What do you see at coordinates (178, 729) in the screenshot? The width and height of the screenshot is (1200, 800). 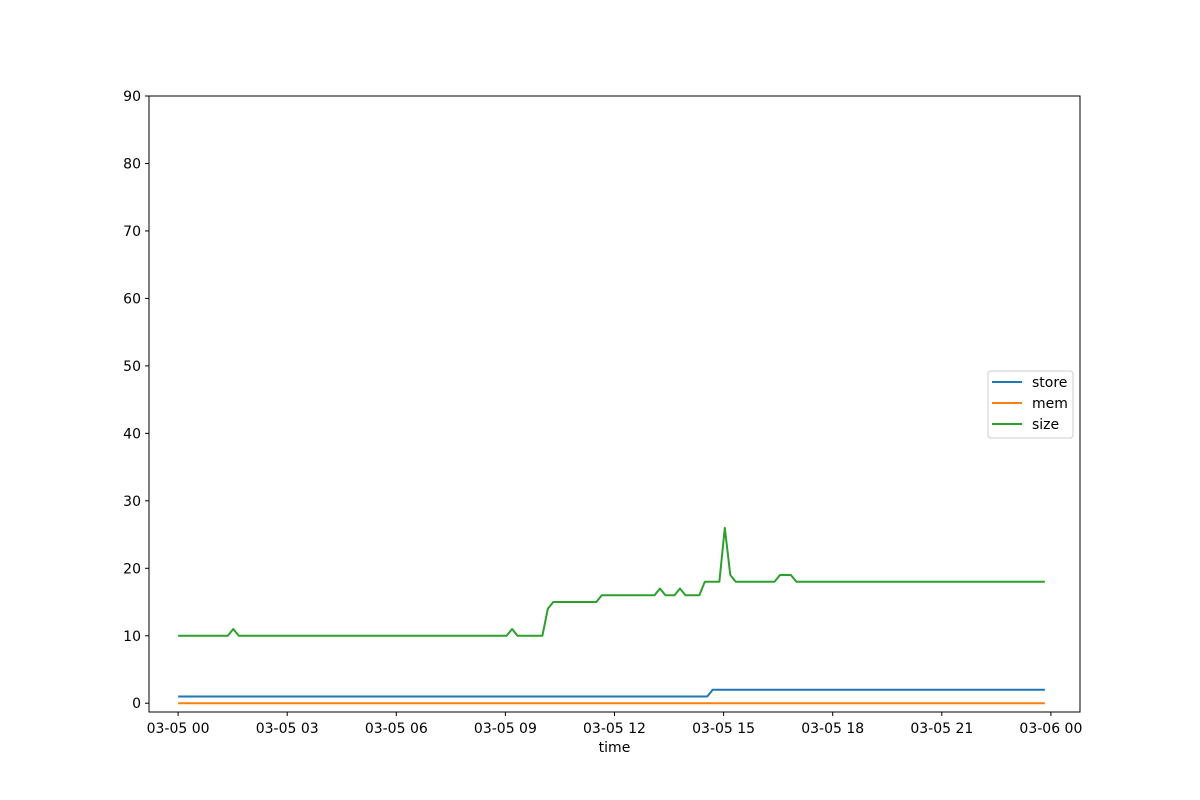 I see `x-tick-label: 03-05 00` at bounding box center [178, 729].